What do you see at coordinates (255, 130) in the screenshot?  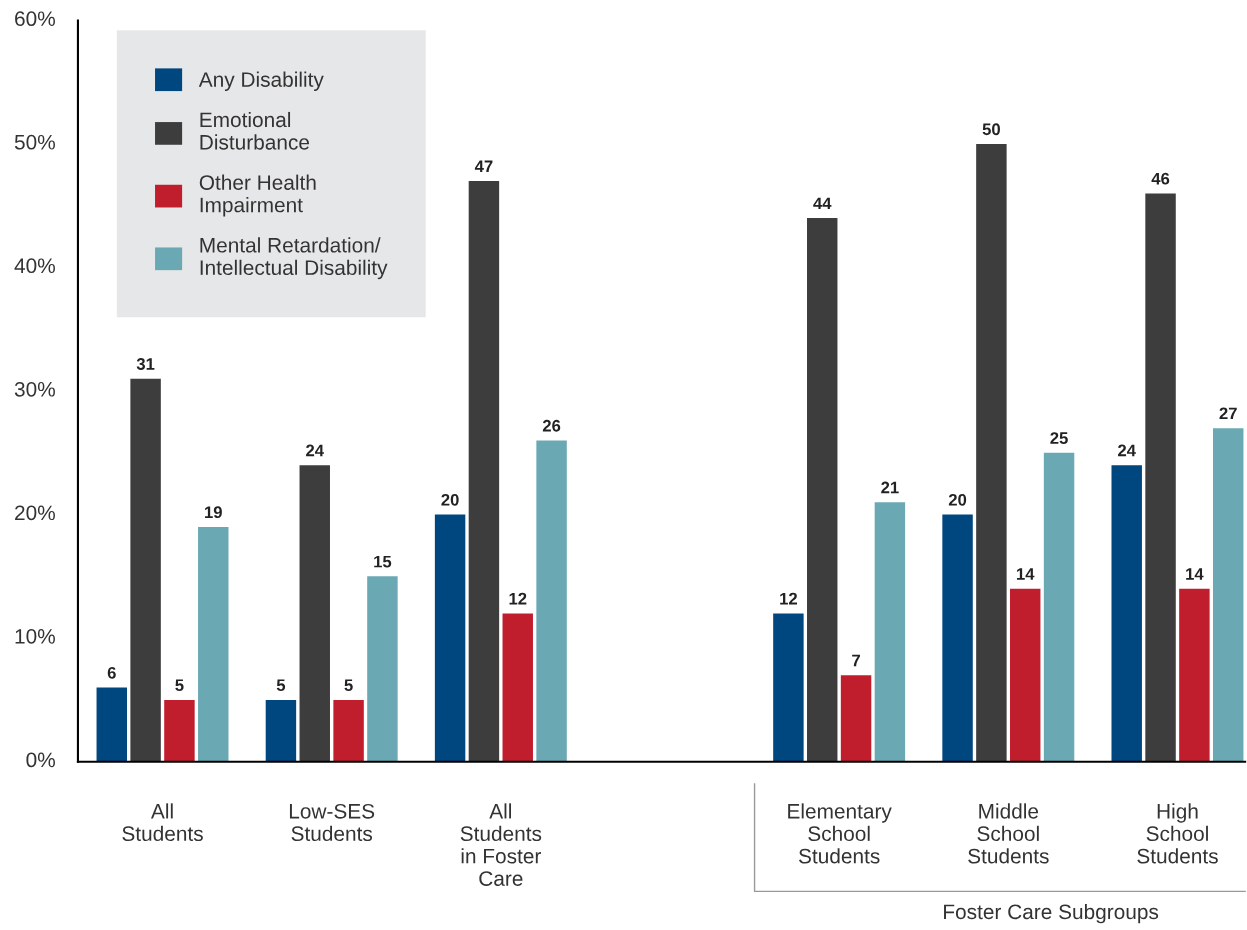 I see `legend-label: Emotional Disturbance` at bounding box center [255, 130].